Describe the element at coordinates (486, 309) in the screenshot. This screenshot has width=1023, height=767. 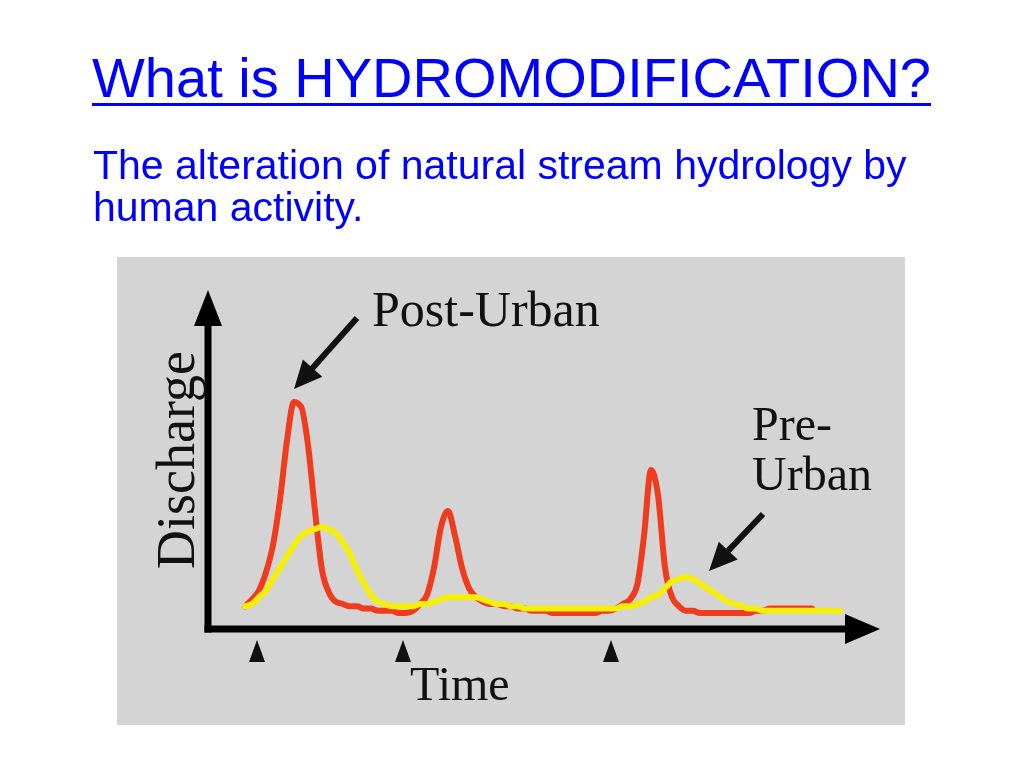
I see `series-label: Post-Urban` at that location.